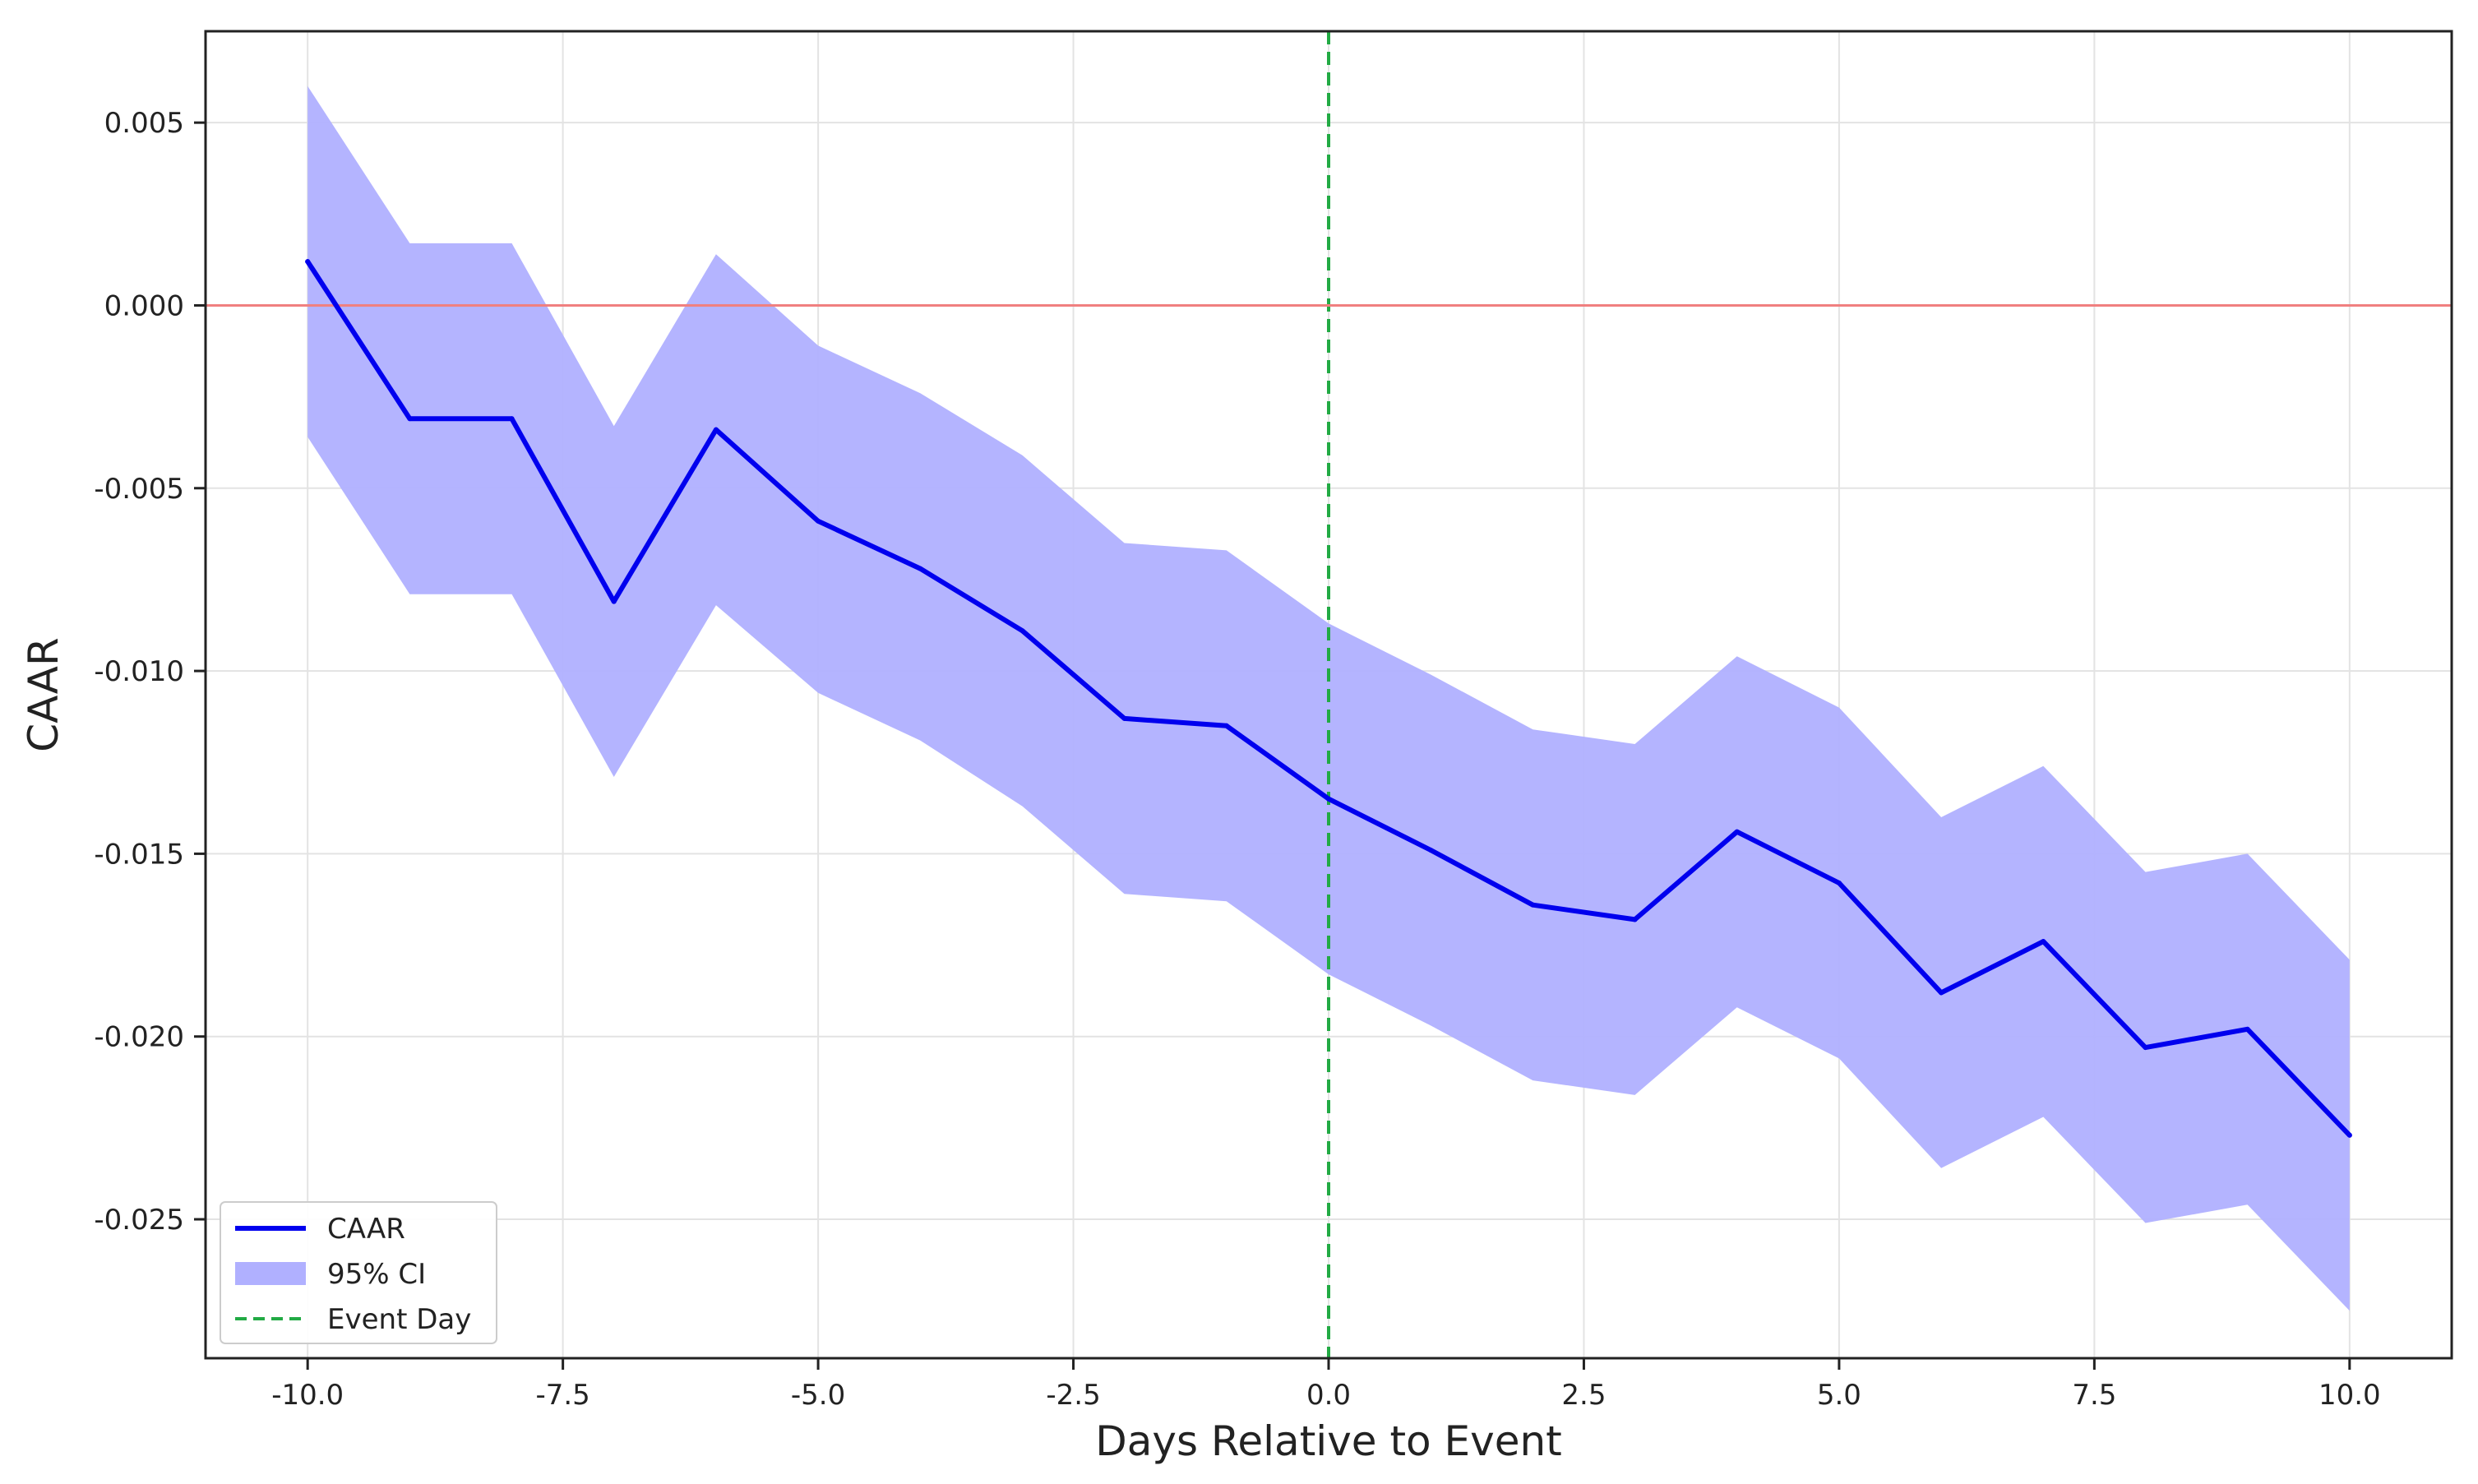  Describe the element at coordinates (1839, 1395) in the screenshot. I see `x-tick-label: 5.0` at that location.